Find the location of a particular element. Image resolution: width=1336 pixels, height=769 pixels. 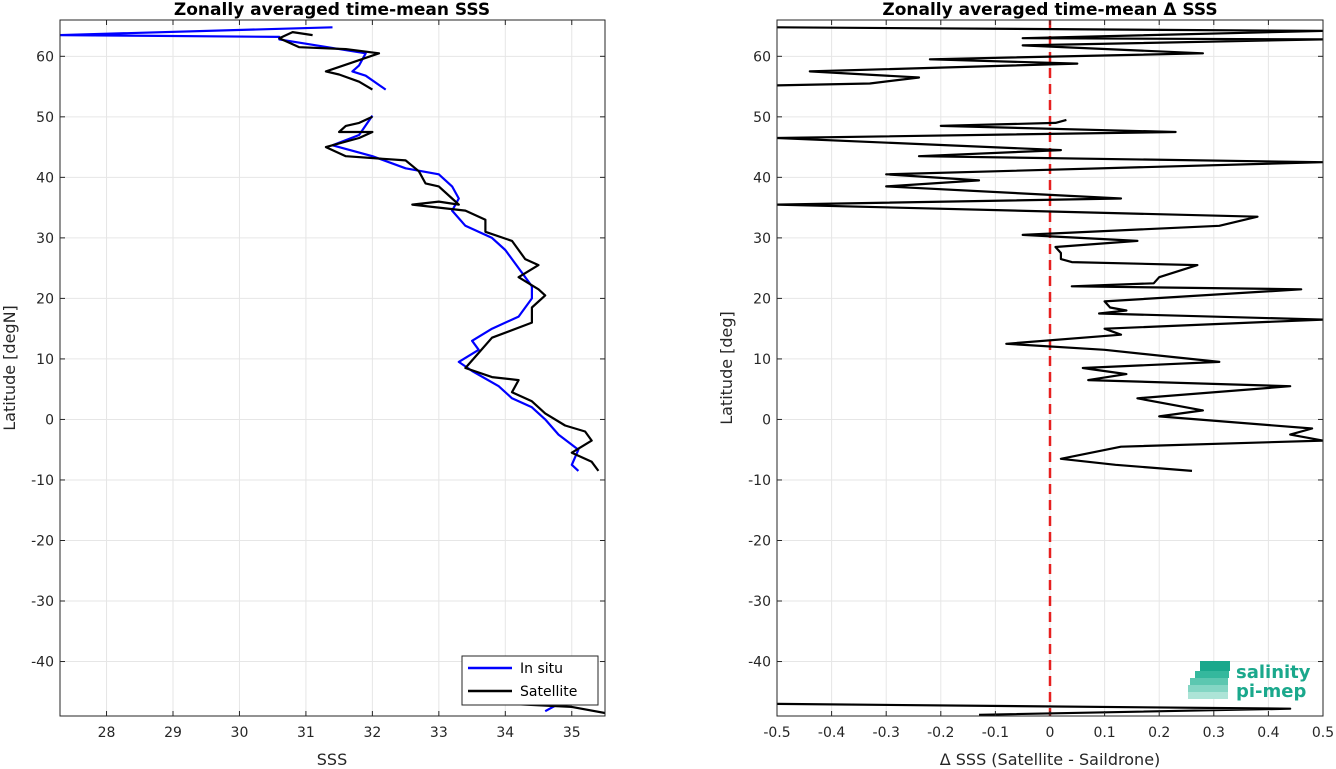

left-x-tick-label: 32 is located at coordinates (372, 733).